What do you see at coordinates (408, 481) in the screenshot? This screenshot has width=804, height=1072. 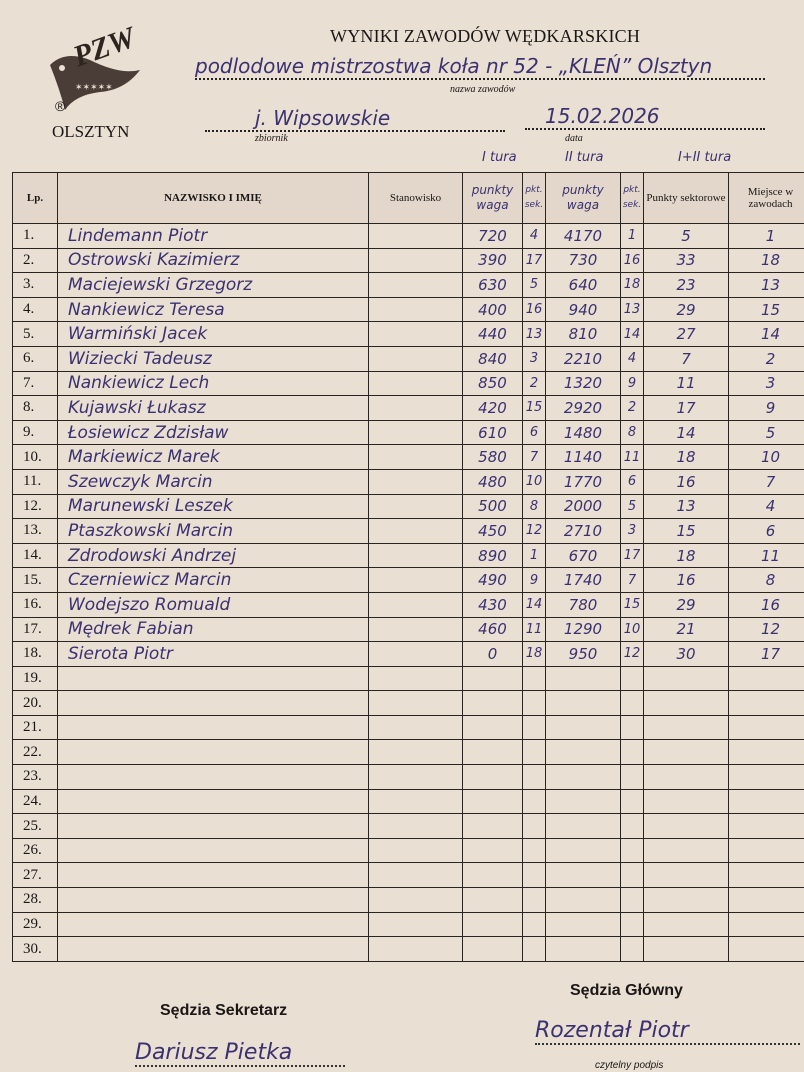 I see `table-row: 11. Szewczyk Marcin 480 10 1770 6 16 7` at bounding box center [408, 481].